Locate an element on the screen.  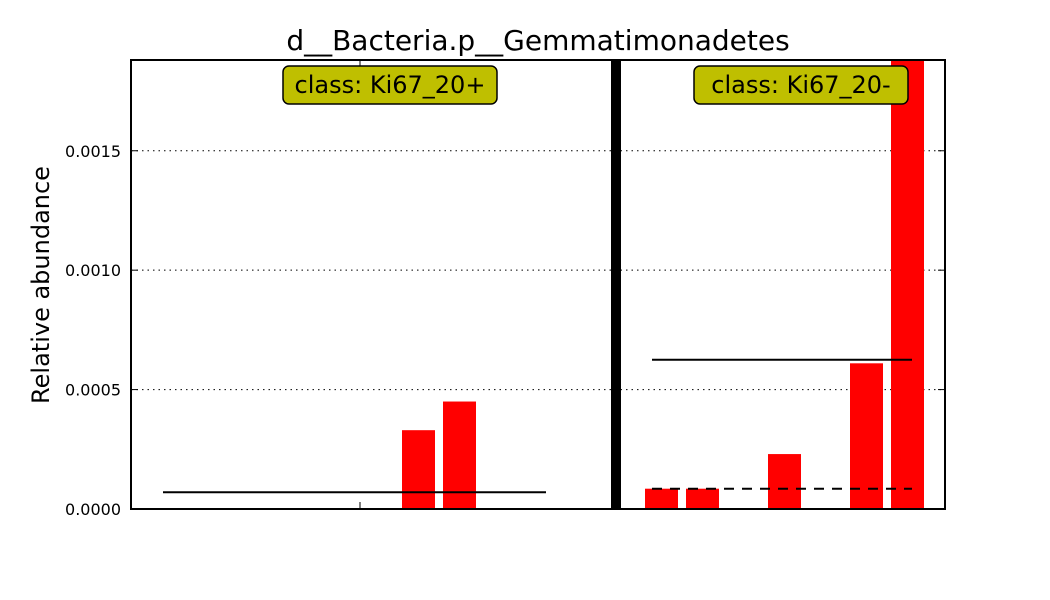
class-label-text: class: Ki67_20- is located at coordinates (800, 85).